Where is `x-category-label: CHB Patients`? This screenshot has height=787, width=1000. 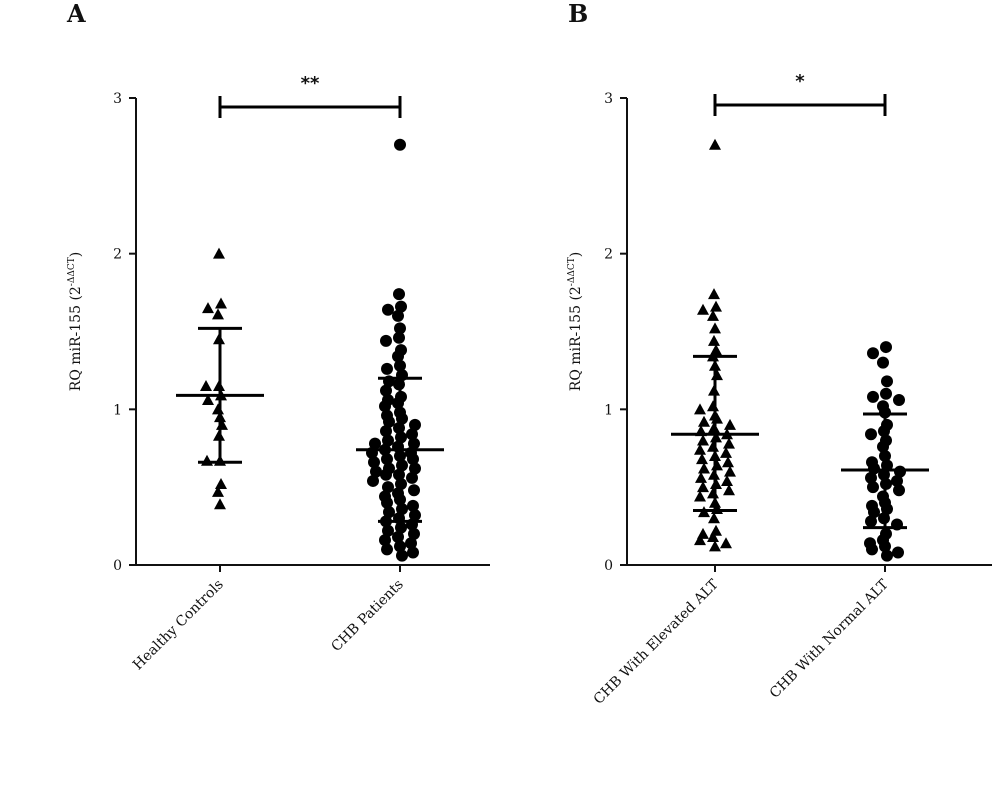
x-category-label: CHB Patients is located at coordinates (367, 616).